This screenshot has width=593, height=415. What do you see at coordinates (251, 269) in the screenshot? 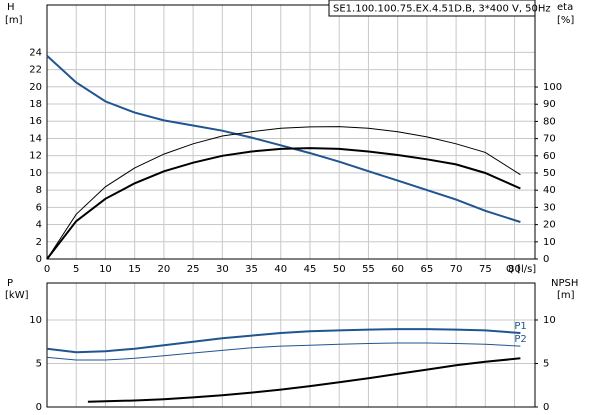
I see `x-tick-label: 35` at bounding box center [251, 269].